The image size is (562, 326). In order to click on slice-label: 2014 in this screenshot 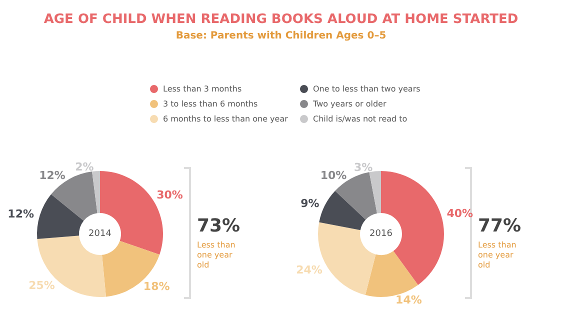, I will do `click(100, 234)`.